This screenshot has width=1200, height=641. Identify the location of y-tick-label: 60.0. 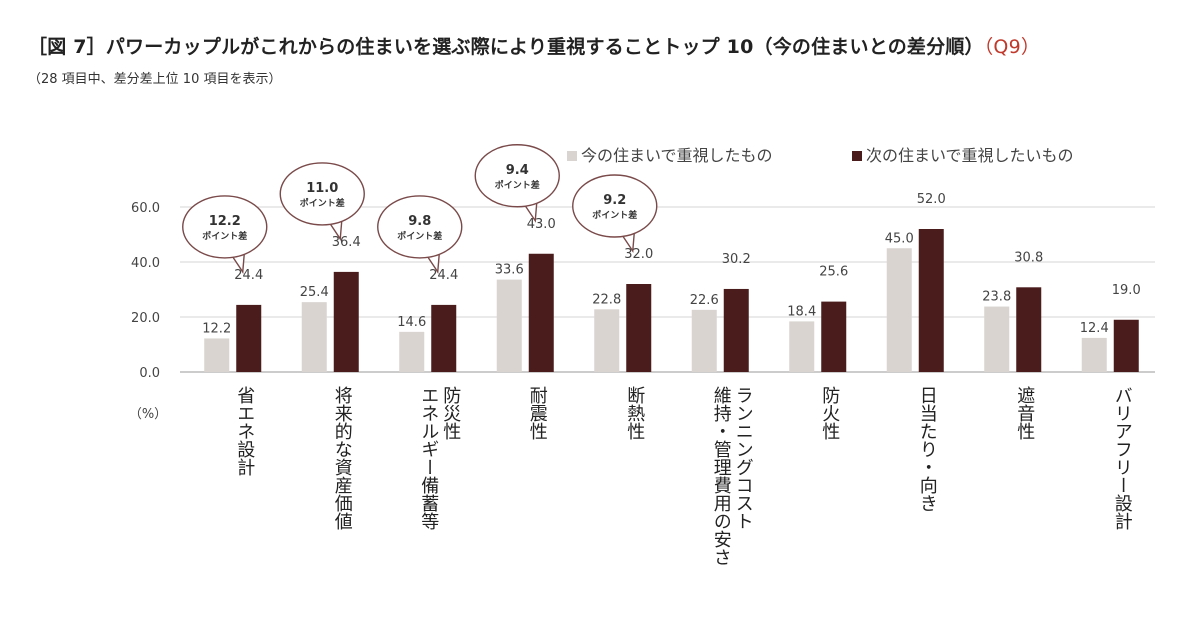
(145, 208).